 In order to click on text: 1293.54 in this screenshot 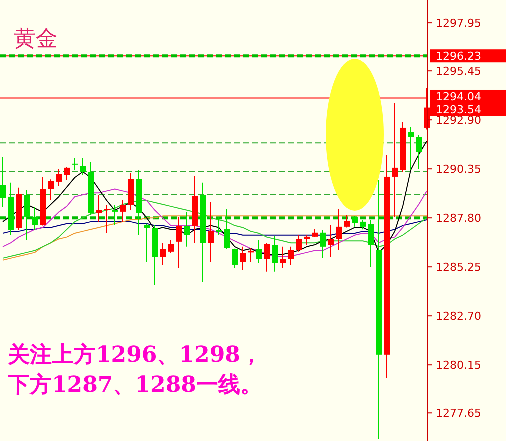, I will do `click(459, 109)`.